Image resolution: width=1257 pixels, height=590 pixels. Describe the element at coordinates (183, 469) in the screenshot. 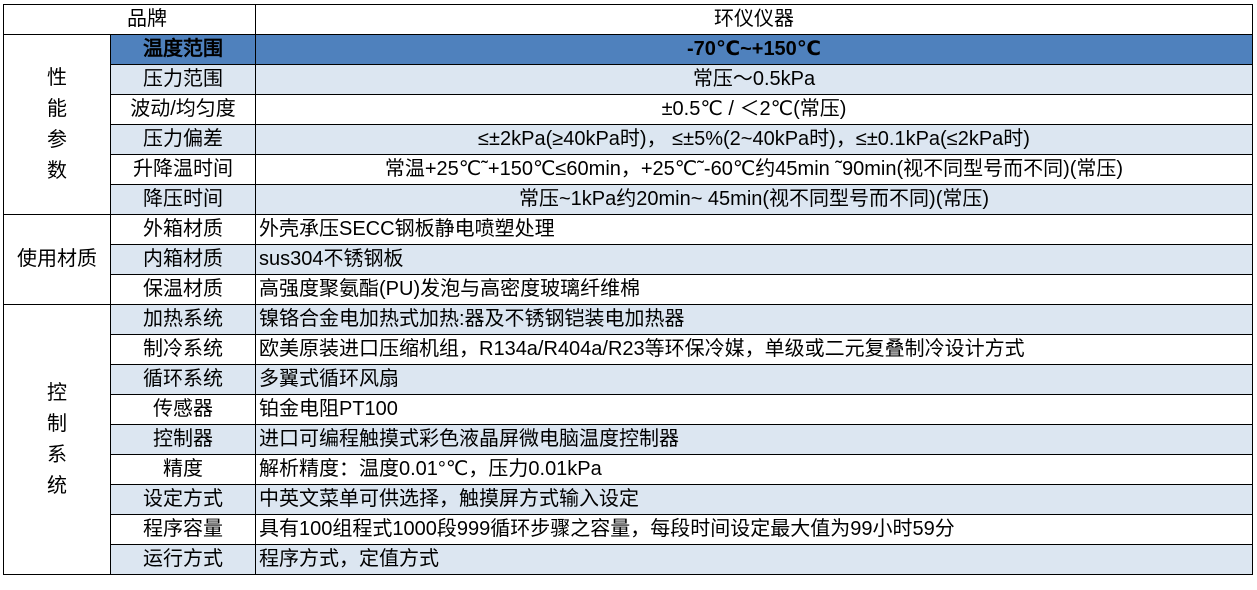

I see `row-label: 精度` at that location.